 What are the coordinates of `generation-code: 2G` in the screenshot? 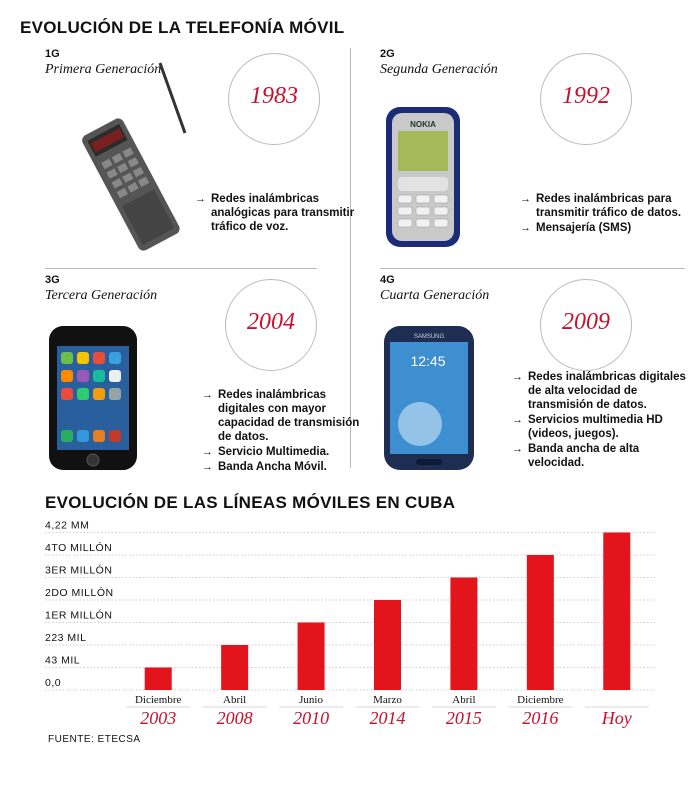 It's located at (387, 54).